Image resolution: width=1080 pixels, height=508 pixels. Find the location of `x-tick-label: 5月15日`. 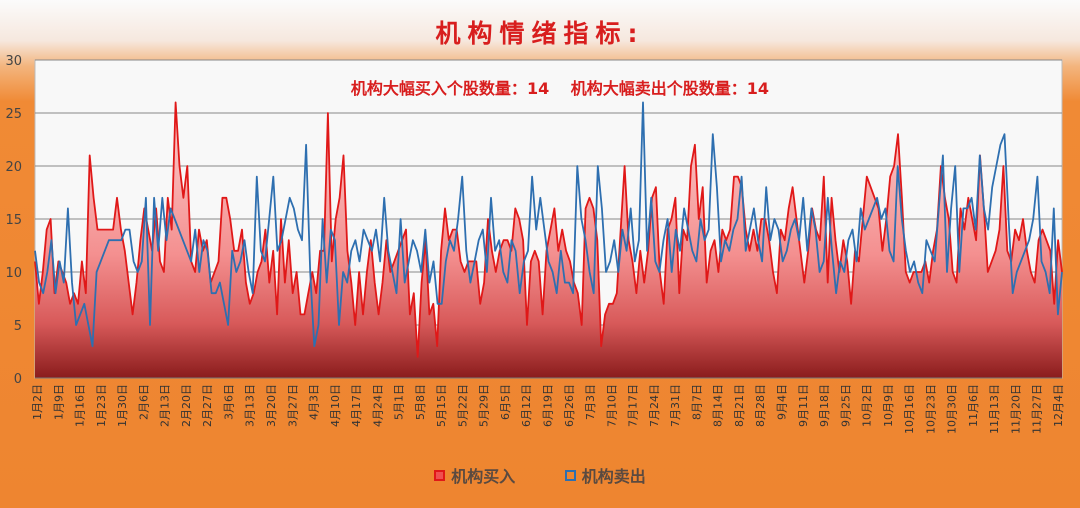

x-tick-label: 5月15日 is located at coordinates (441, 405).